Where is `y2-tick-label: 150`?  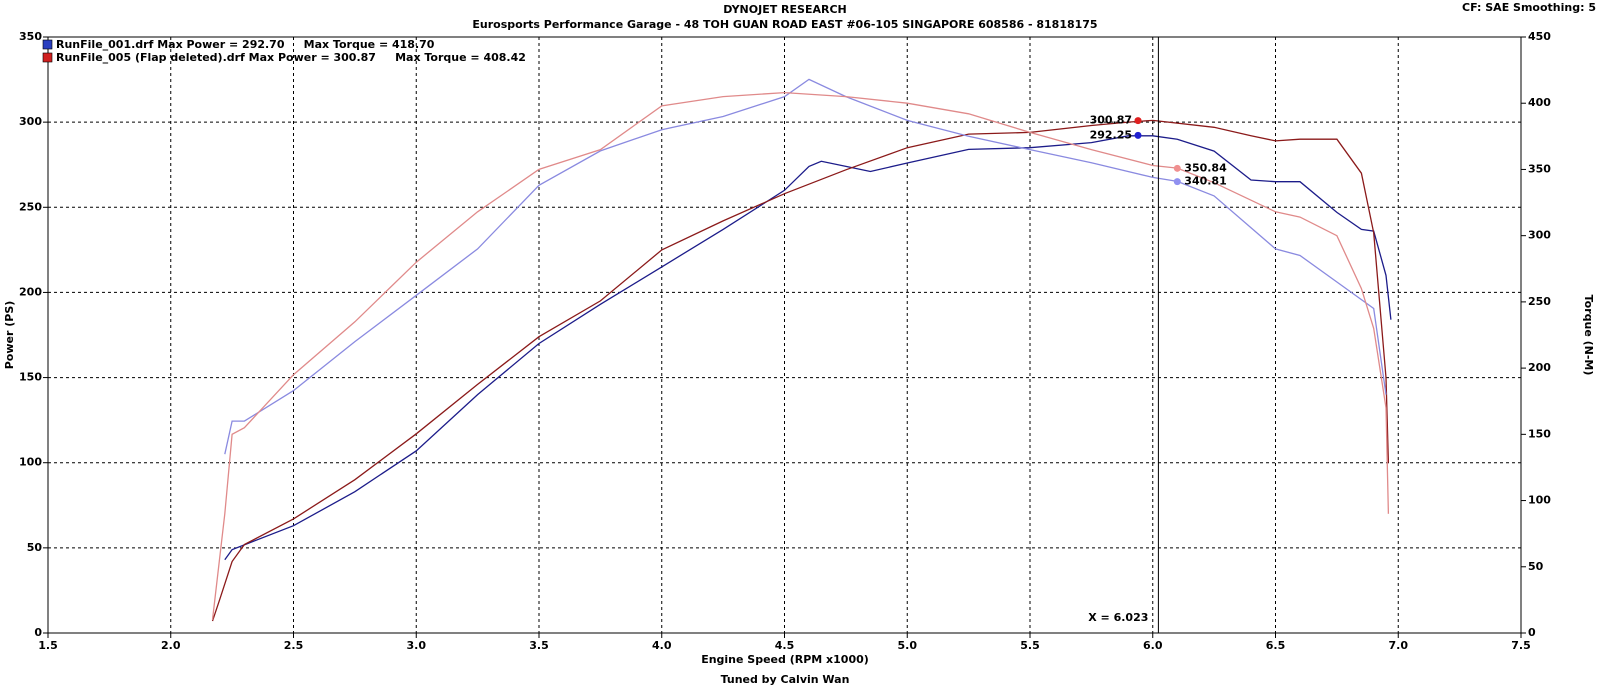
y2-tick-label: 150 is located at coordinates (1539, 433).